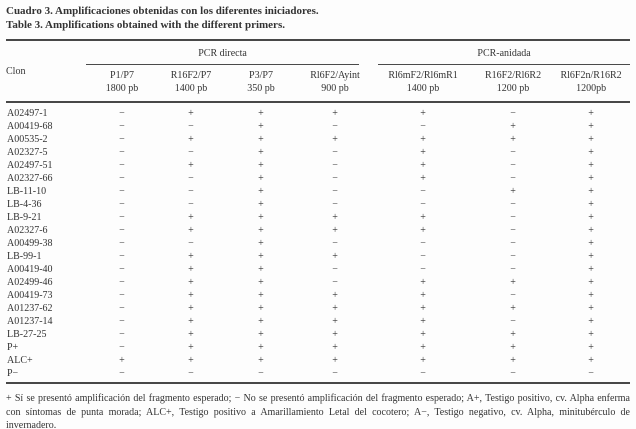  I want to click on primer-size: 1200pb, so click(591, 88).